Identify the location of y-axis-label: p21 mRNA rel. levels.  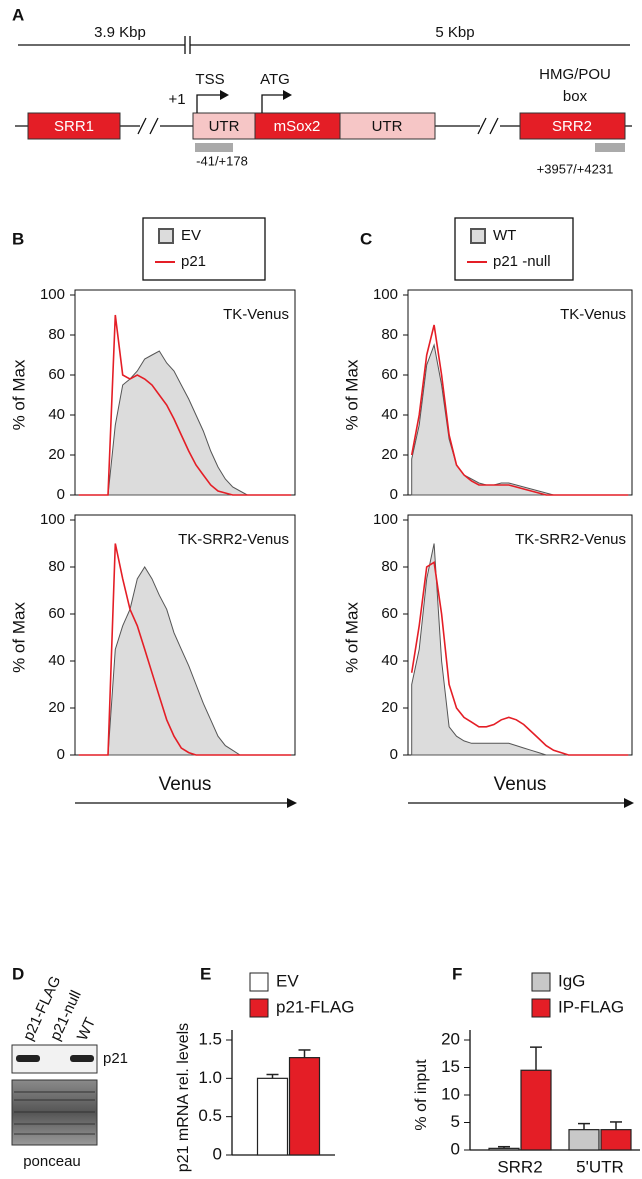
(183, 1097).